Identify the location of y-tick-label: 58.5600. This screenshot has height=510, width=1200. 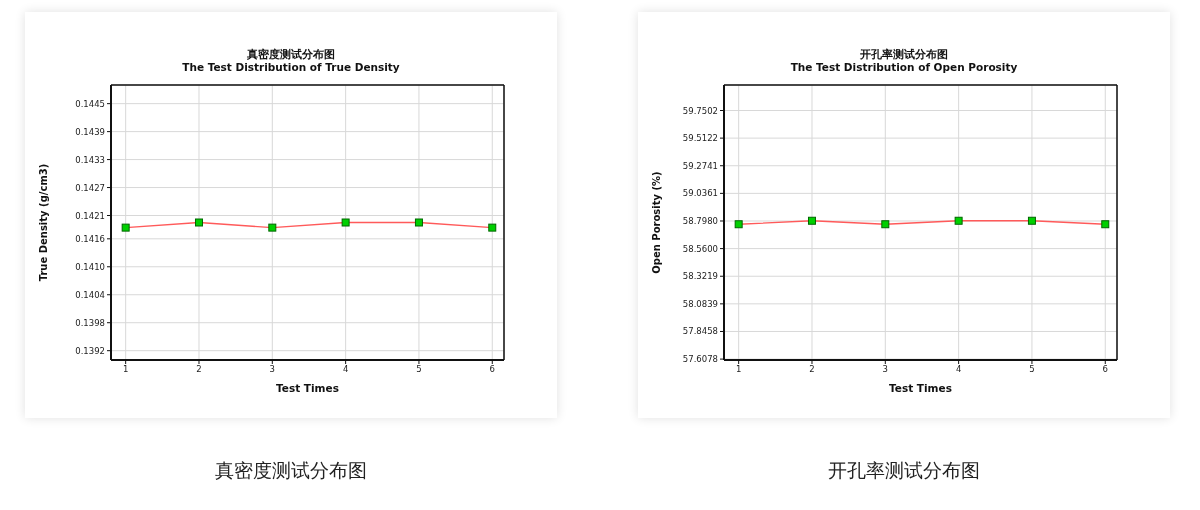
(700, 248).